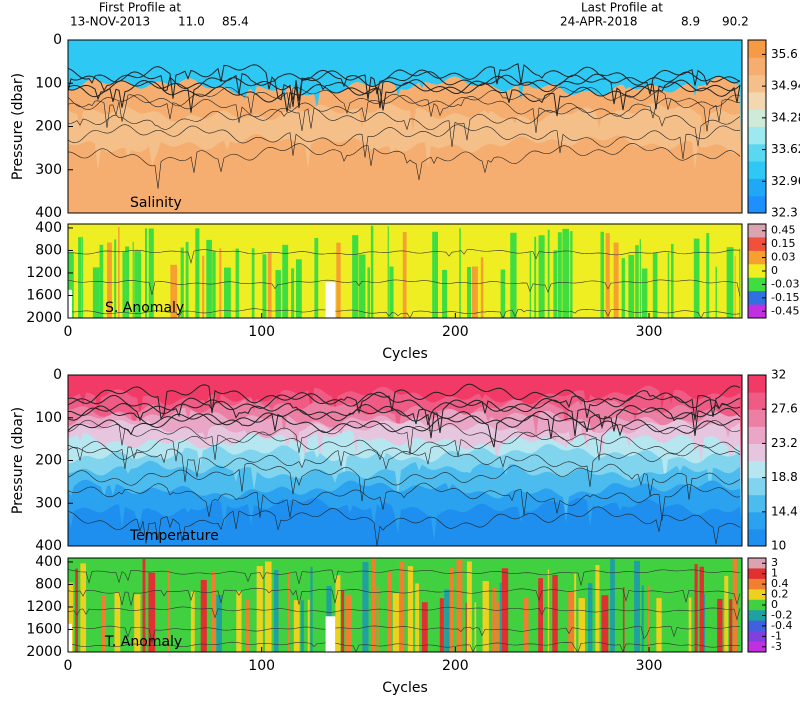 This screenshot has width=800, height=704. Describe the element at coordinates (776, 635) in the screenshot. I see `colorbar-tick-label: -1` at that location.